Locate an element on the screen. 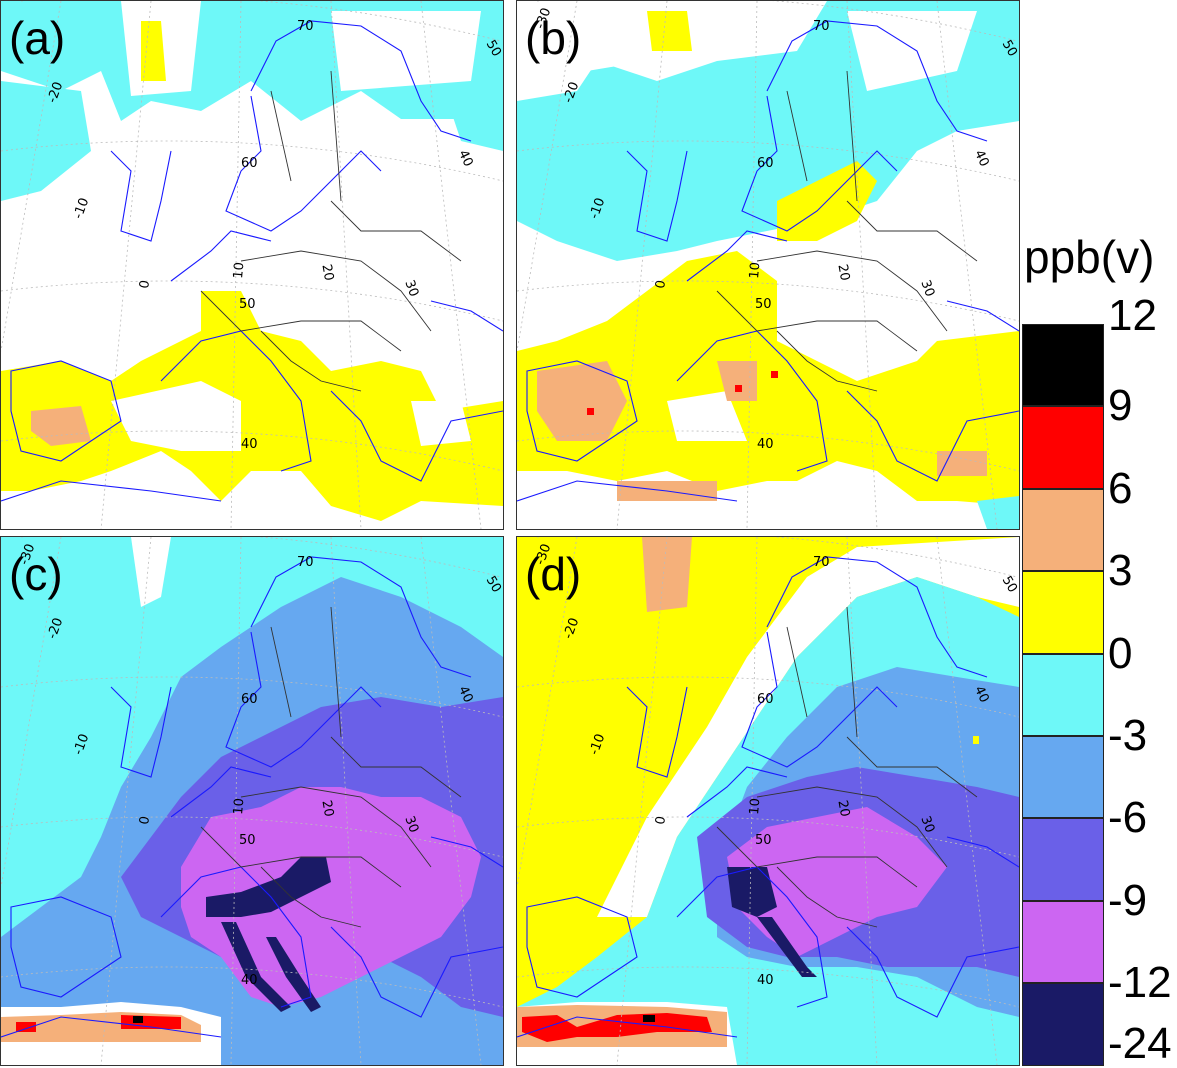 The image size is (1177, 1068). colorbar-tick-label: -24 is located at coordinates (1140, 1043).